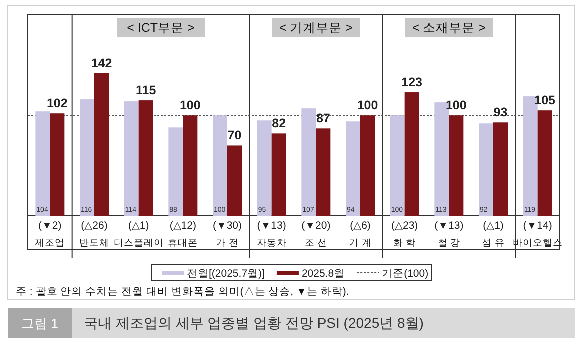 This screenshot has width=583, height=349. I want to click on text: (△26), so click(94, 226).